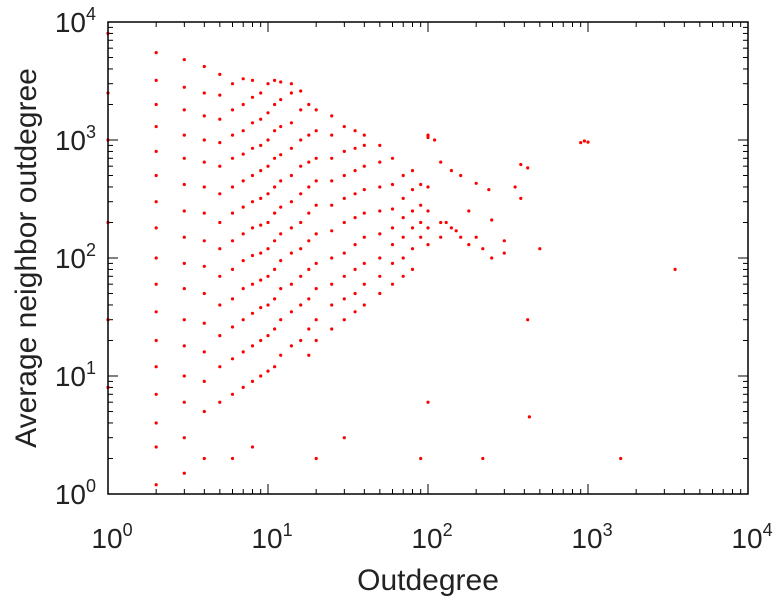  What do you see at coordinates (26, 258) in the screenshot?
I see `y-axis-label: Average neighbor outdegree` at bounding box center [26, 258].